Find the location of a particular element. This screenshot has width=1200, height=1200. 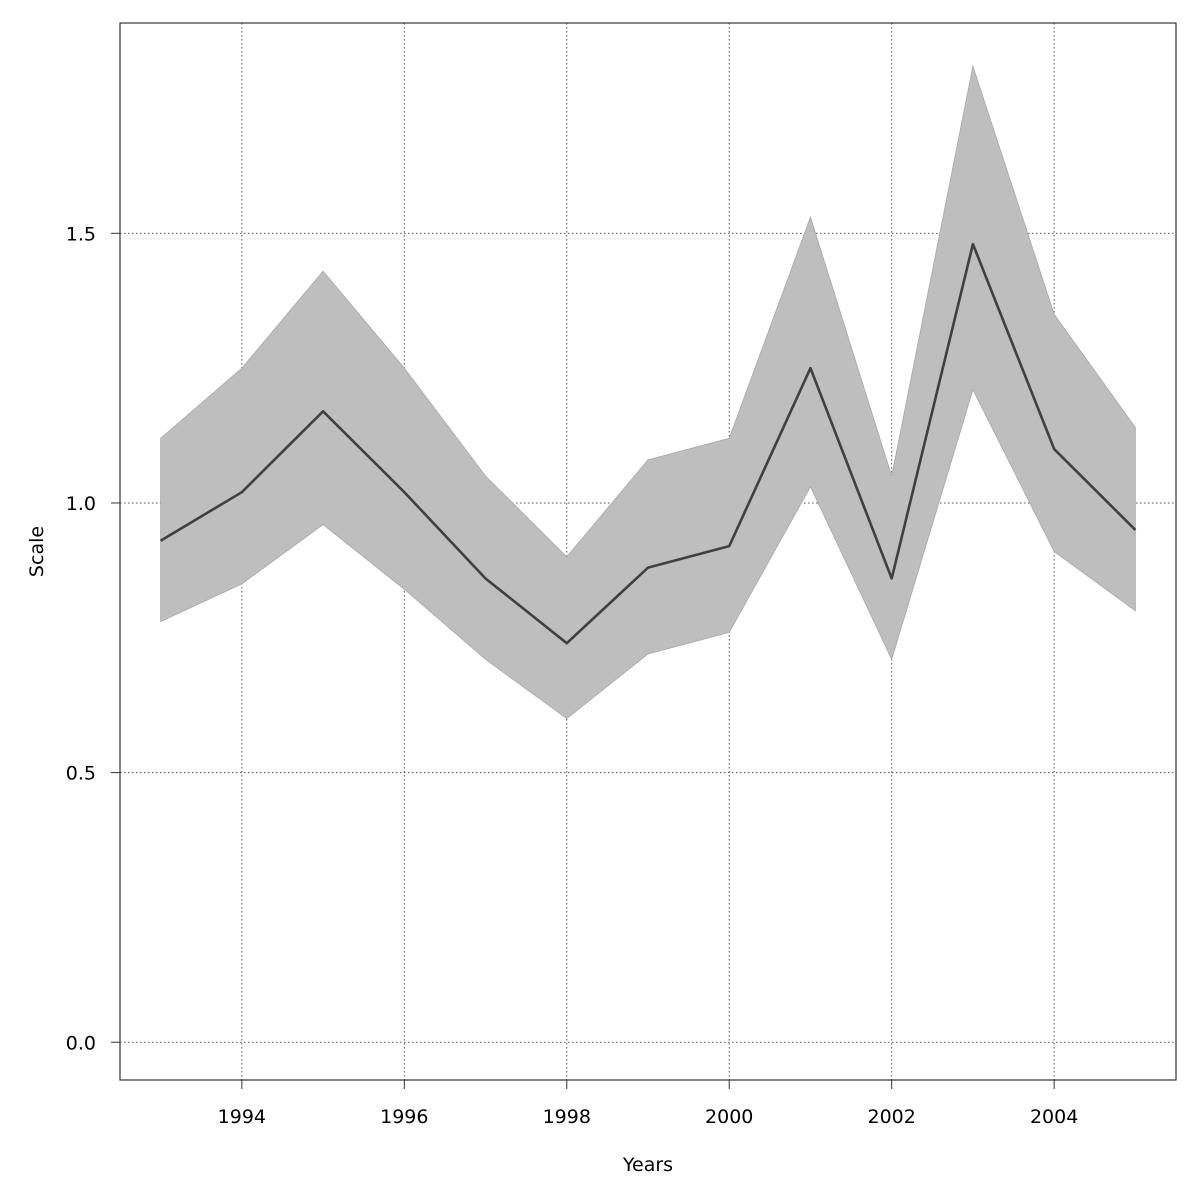

x-tick-label: 1994 is located at coordinates (242, 1117).